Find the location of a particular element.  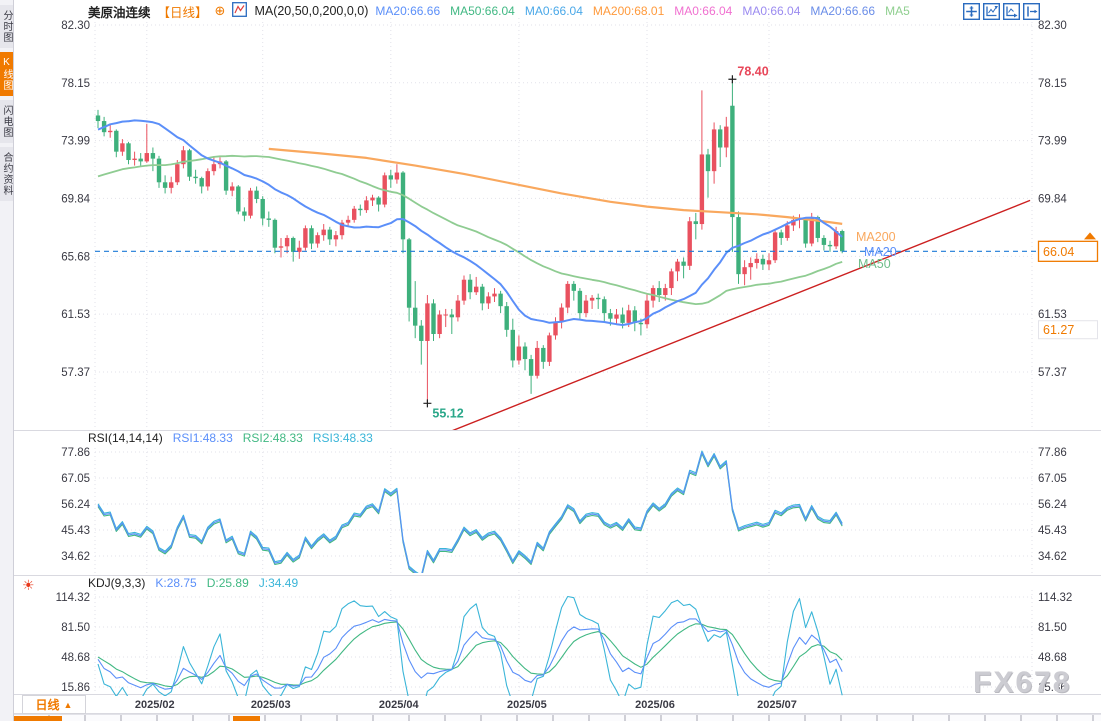

svg-text: 78.40 is located at coordinates (752, 71).